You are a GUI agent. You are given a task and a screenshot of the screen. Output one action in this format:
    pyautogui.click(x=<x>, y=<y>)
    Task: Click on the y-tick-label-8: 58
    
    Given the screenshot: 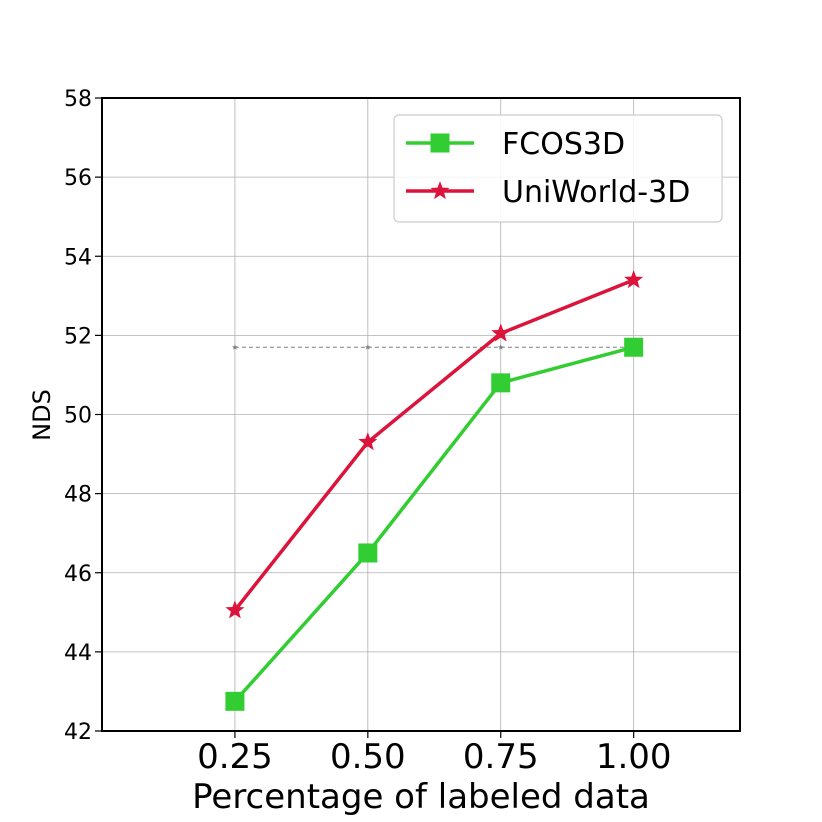 What is the action you would take?
    pyautogui.click(x=78, y=99)
    